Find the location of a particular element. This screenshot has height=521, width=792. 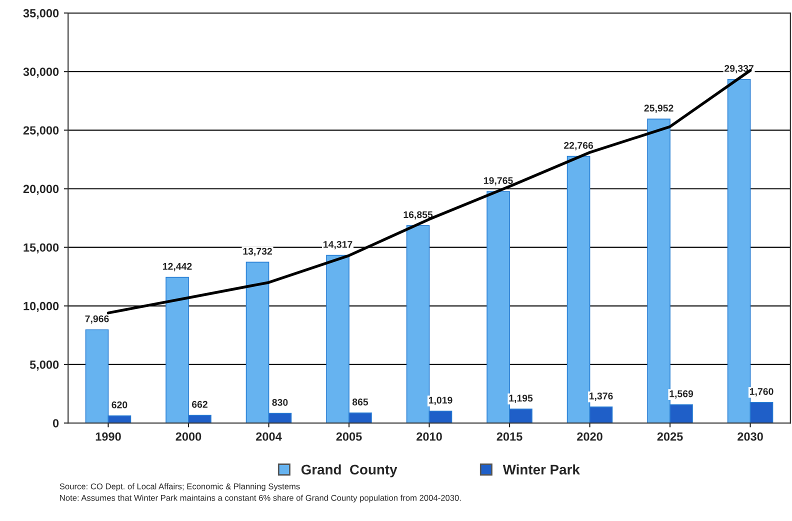

legend-label: Grand County is located at coordinates (349, 471).